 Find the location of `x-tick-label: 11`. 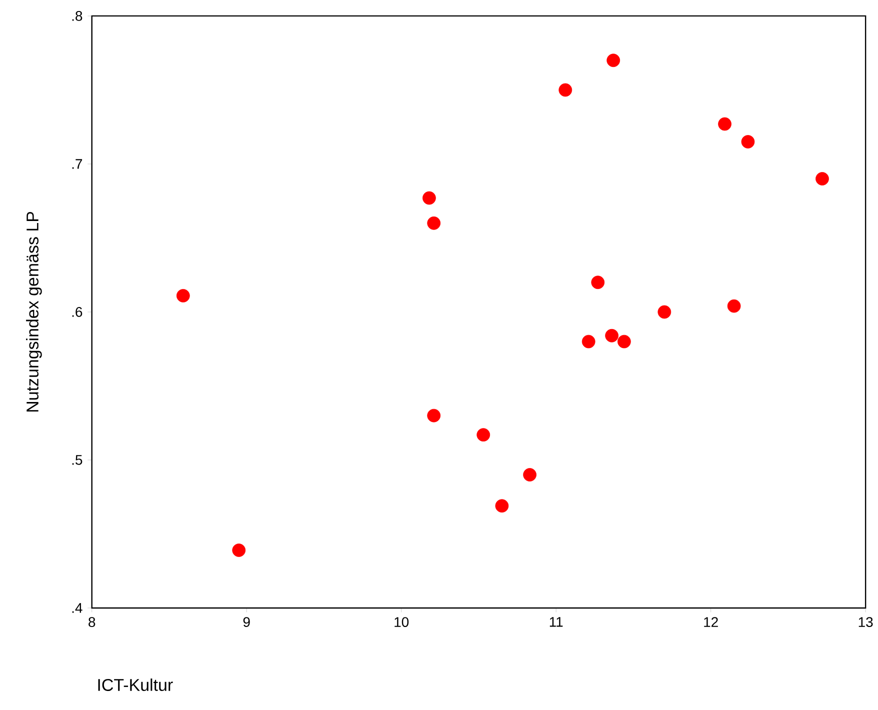

x-tick-label: 11 is located at coordinates (556, 622).